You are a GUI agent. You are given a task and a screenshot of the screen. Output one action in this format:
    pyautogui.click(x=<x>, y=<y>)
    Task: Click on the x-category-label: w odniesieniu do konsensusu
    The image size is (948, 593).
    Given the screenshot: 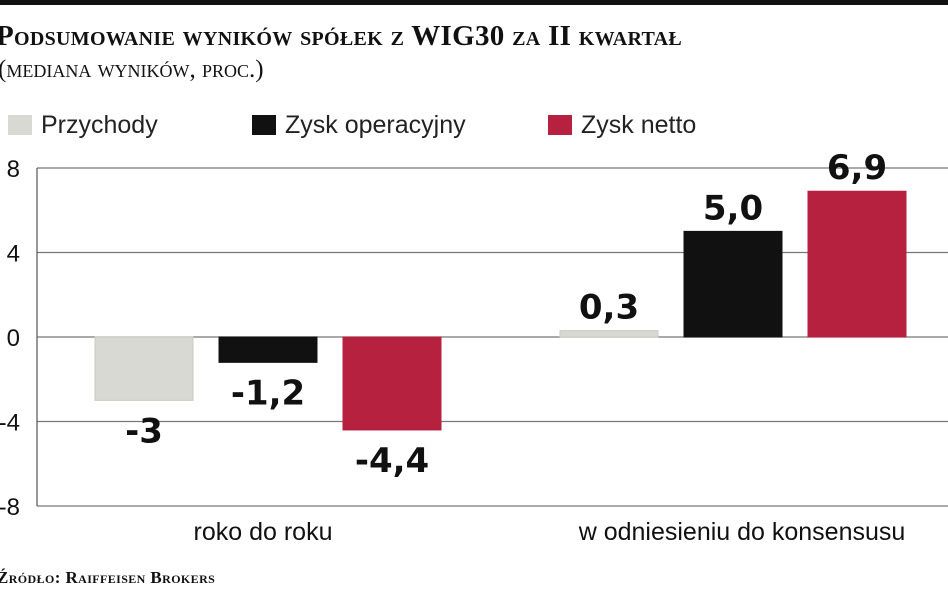 What is the action you would take?
    pyautogui.click(x=742, y=532)
    